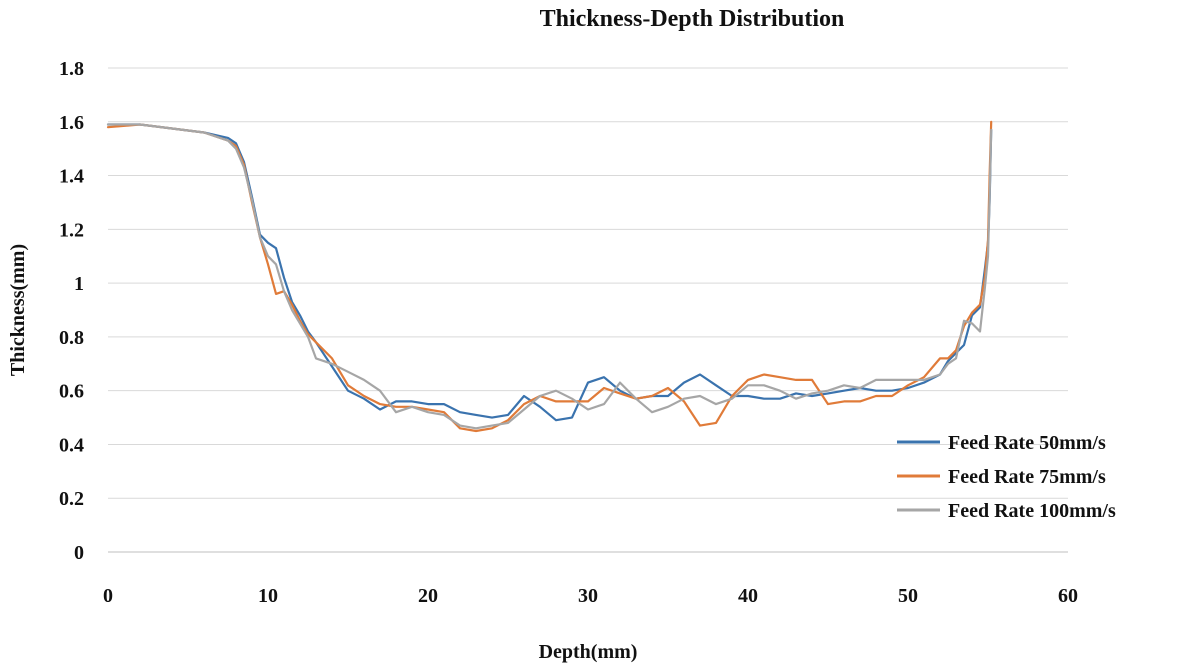 This screenshot has width=1200, height=669. Describe the element at coordinates (71, 445) in the screenshot. I see `y-tick-label: 0.4` at that location.